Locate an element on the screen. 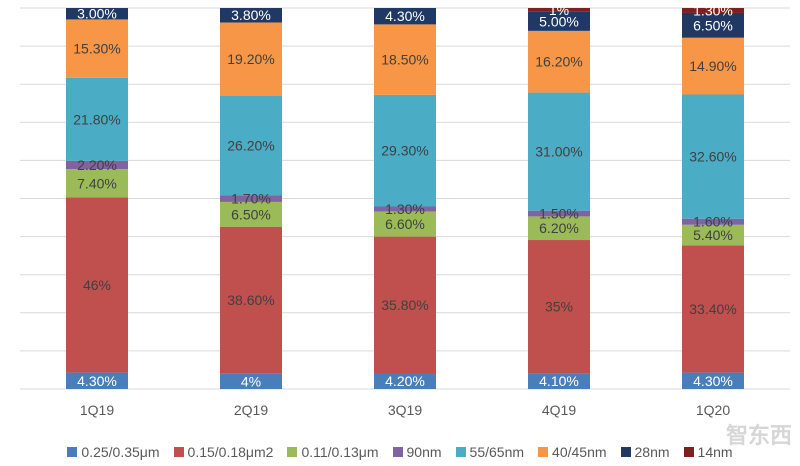  data-label: 4.10% is located at coordinates (559, 381).